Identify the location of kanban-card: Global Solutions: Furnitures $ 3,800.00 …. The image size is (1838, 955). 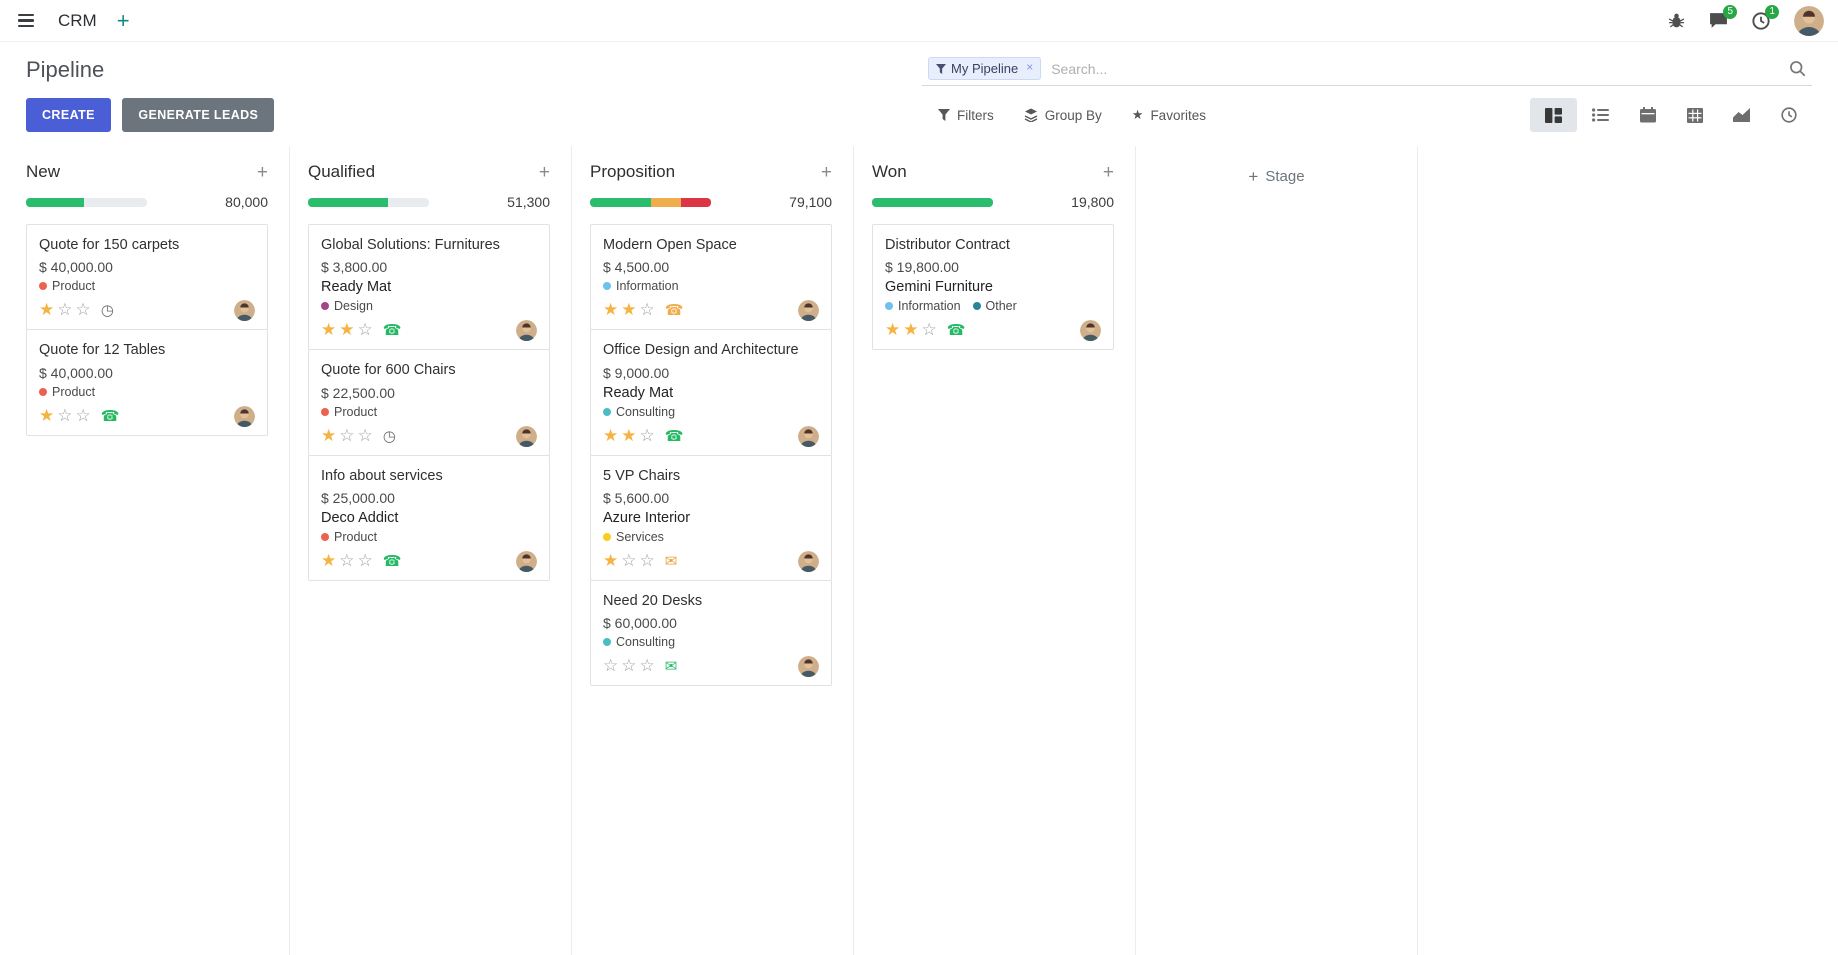
(429, 287).